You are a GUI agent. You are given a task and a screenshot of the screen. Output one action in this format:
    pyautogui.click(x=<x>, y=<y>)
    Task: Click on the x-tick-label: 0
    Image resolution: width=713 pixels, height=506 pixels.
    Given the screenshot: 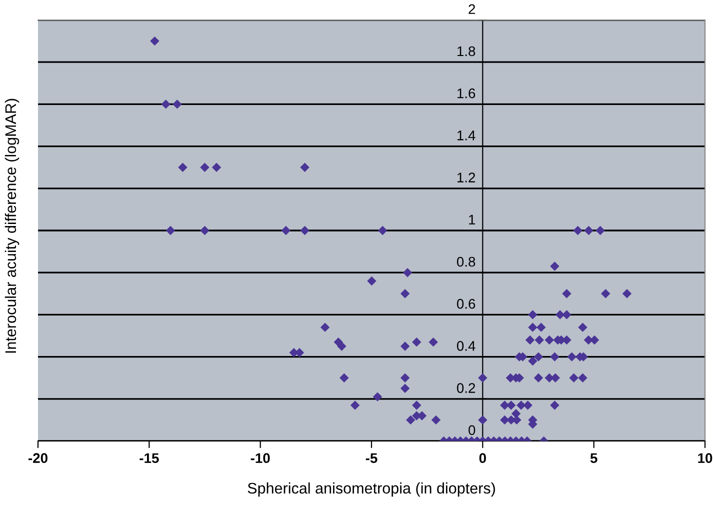 What is the action you would take?
    pyautogui.click(x=482, y=458)
    